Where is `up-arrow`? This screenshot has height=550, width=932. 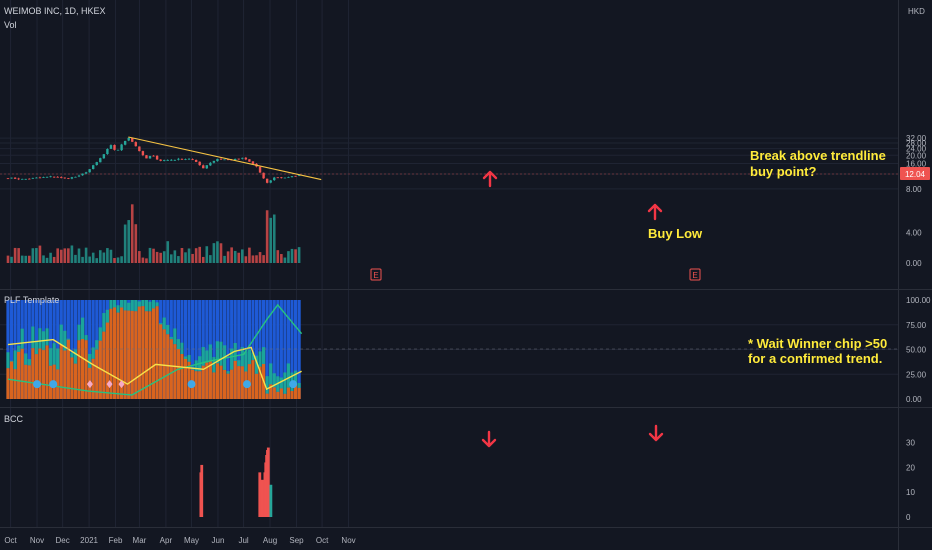 up-arrow is located at coordinates (490, 179).